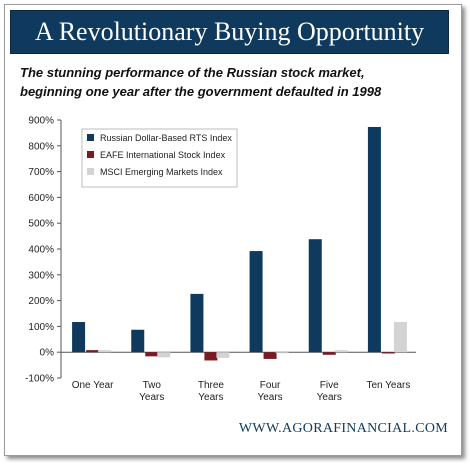 The height and width of the screenshot is (464, 470). I want to click on y-tick-label: 400%, so click(41, 250).